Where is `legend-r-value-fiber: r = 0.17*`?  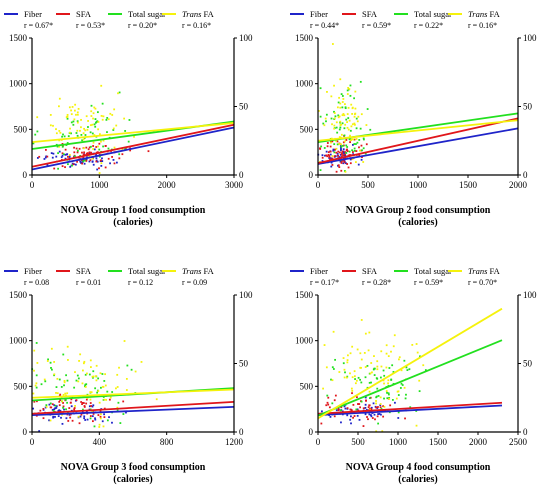 legend-r-value-fiber: r = 0.17* is located at coordinates (324, 282).